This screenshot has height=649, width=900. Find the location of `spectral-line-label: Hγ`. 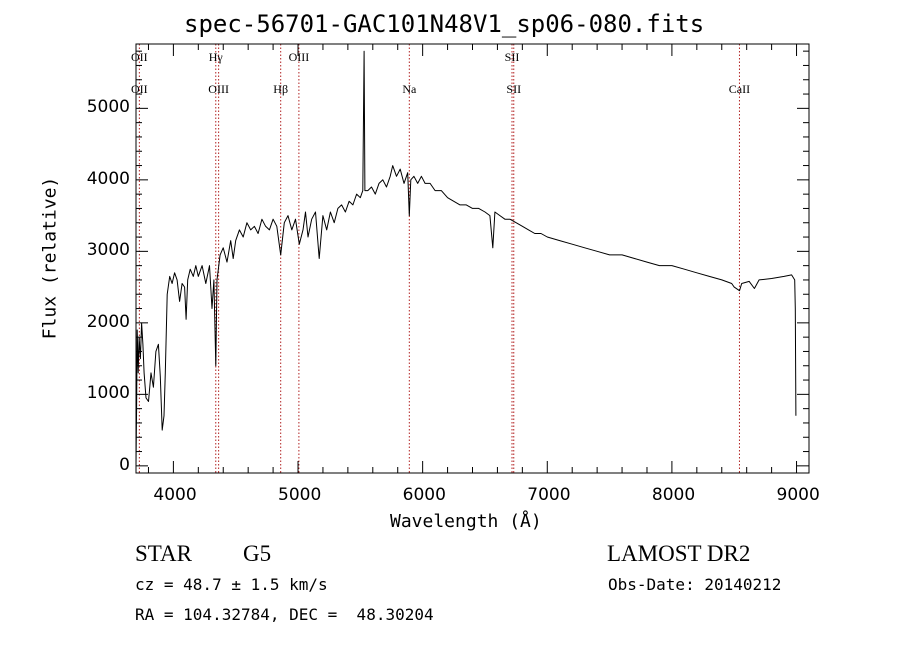

spectral-line-label: Hγ is located at coordinates (215, 57).